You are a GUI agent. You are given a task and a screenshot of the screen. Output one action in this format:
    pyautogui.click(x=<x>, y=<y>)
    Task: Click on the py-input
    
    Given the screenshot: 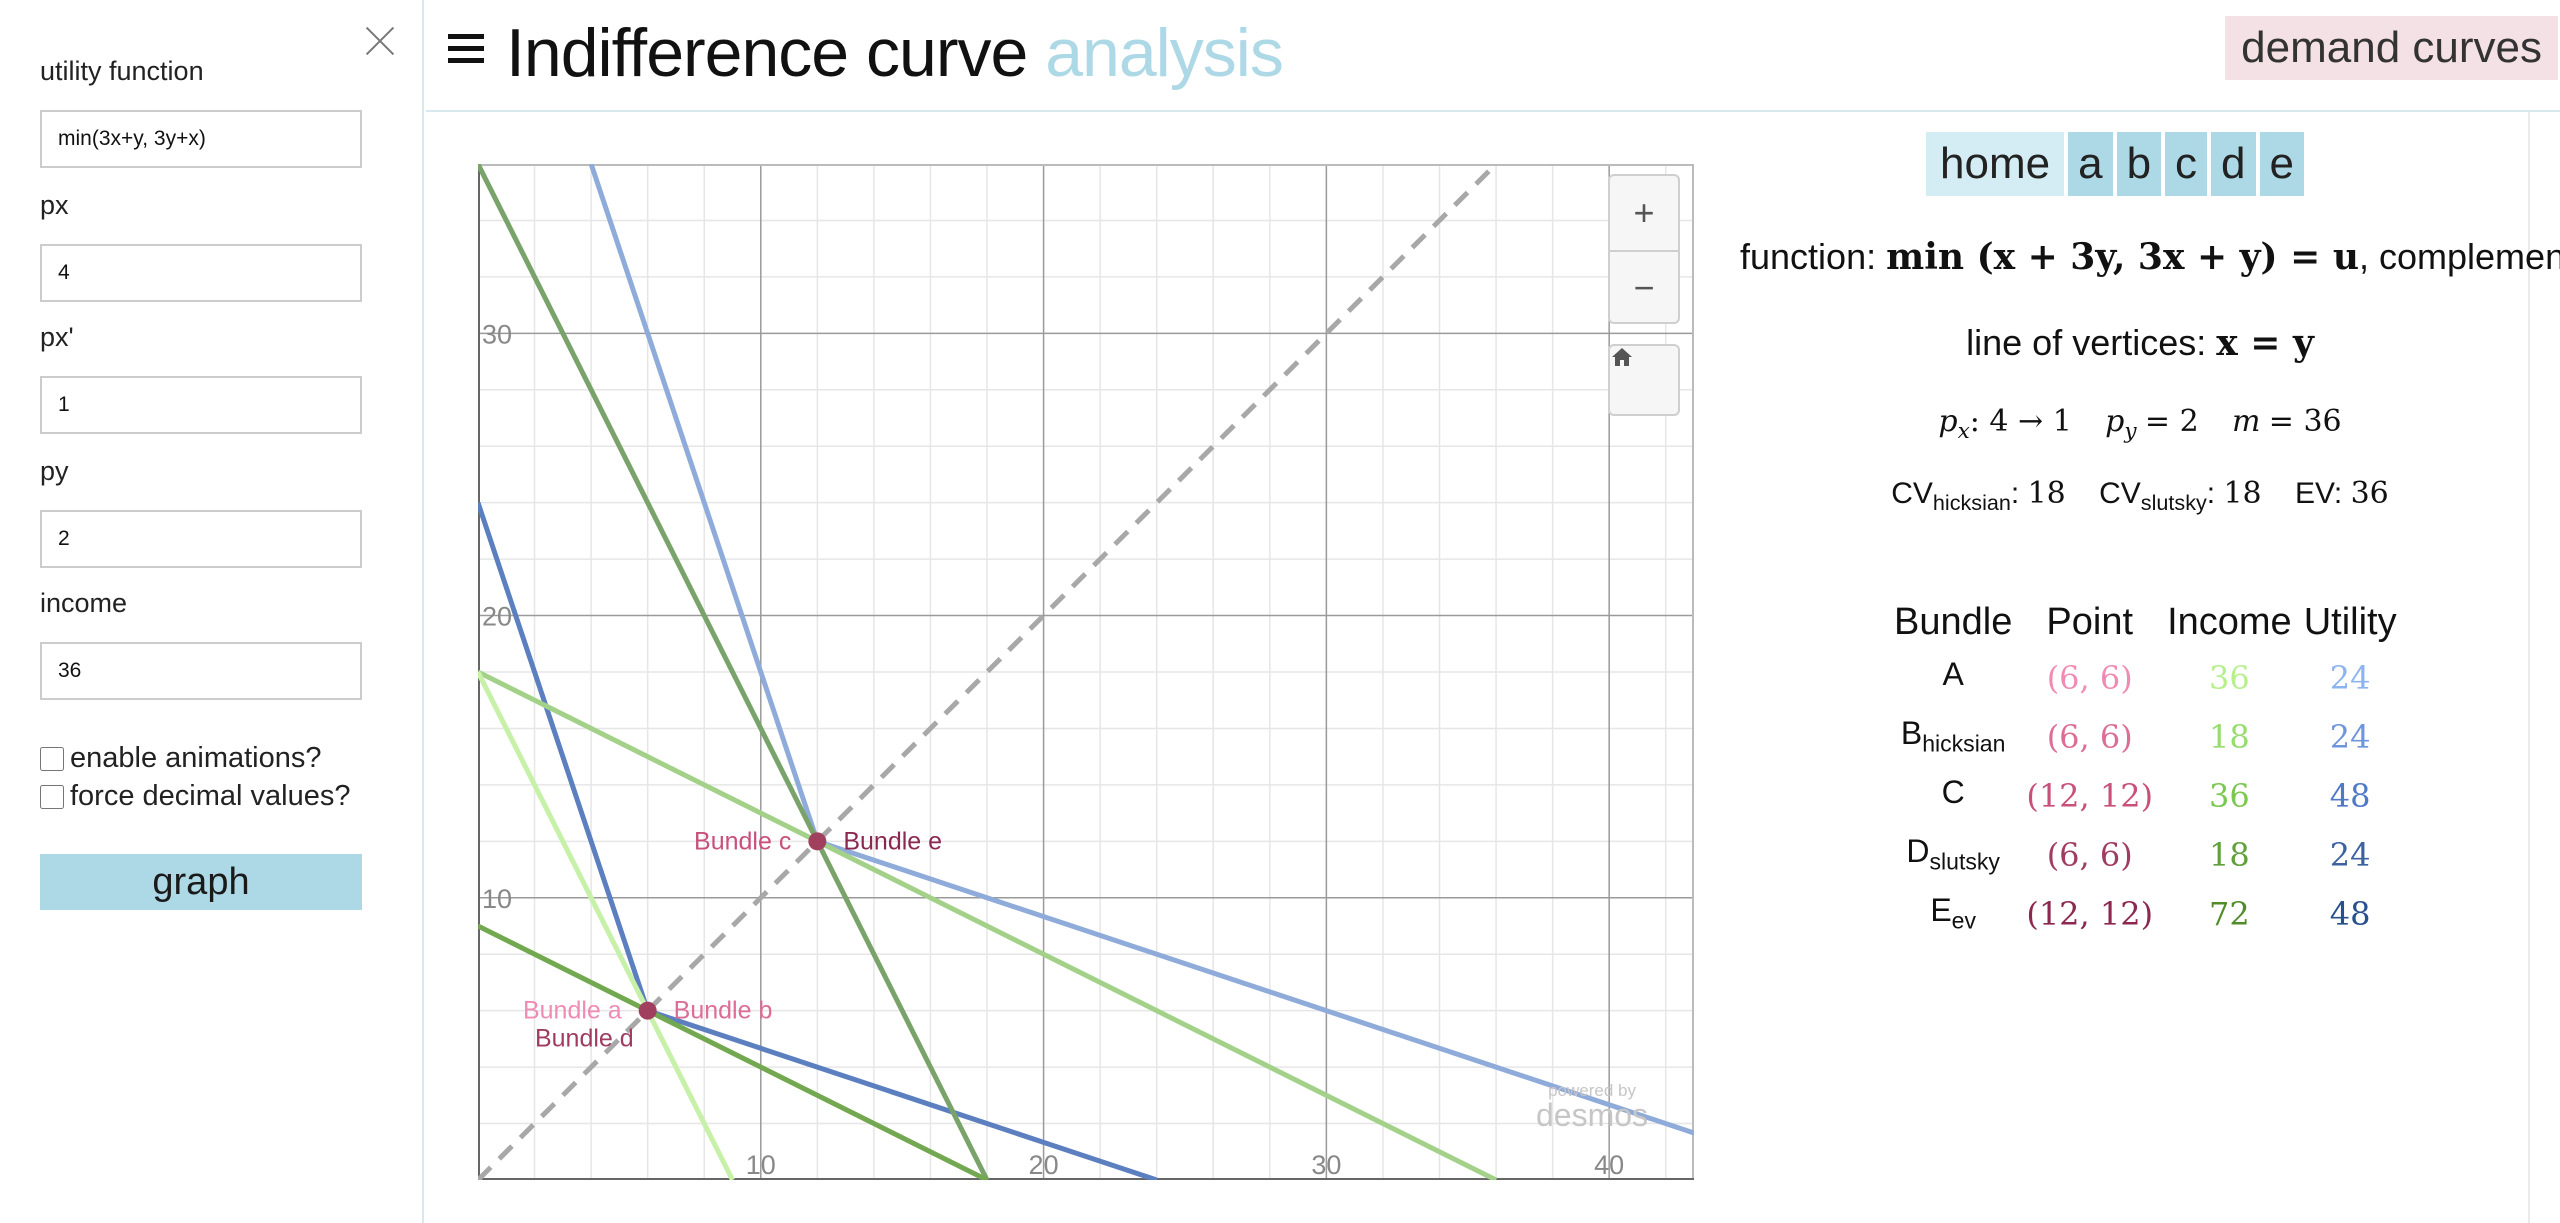 What is the action you would take?
    pyautogui.click(x=201, y=539)
    